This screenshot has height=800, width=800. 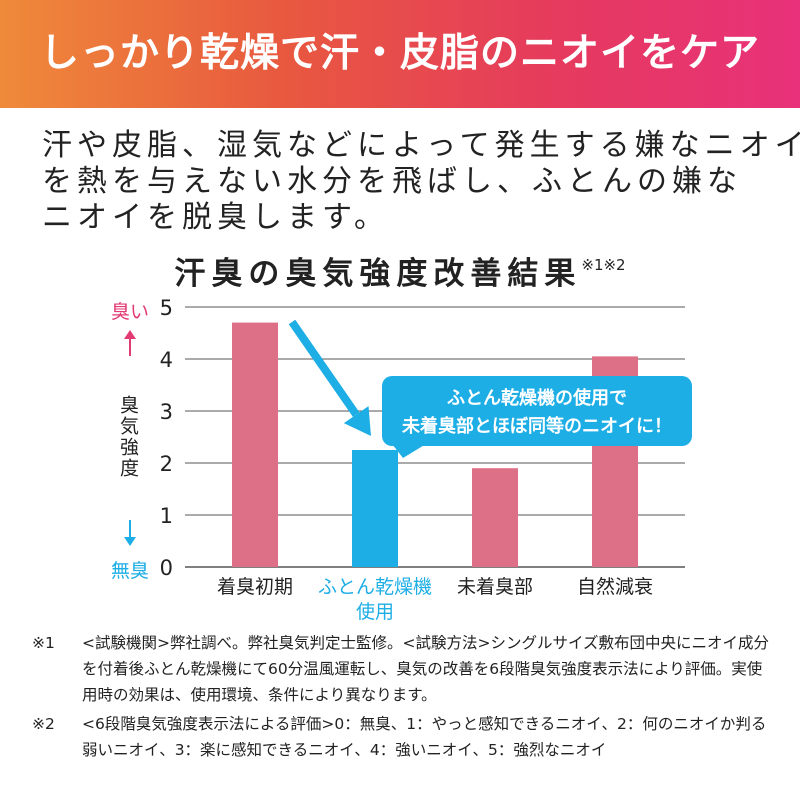 I want to click on title-banner, so click(x=400, y=54).